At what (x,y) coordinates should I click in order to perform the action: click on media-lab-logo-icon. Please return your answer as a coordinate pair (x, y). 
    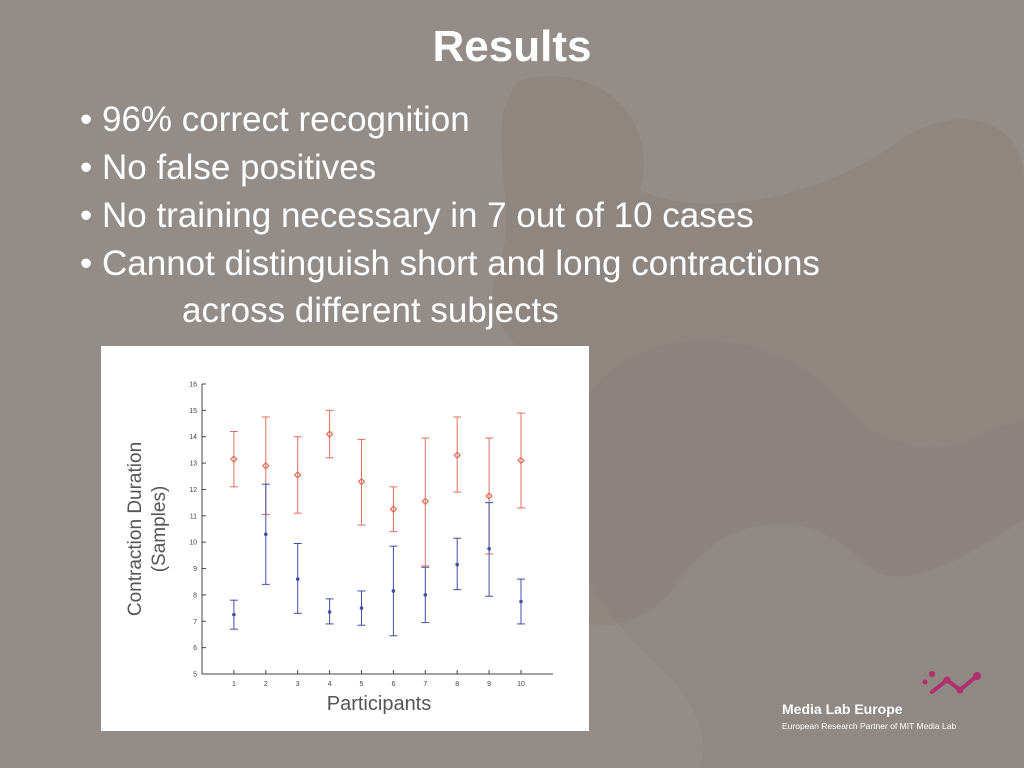
    Looking at the image, I should click on (951, 682).